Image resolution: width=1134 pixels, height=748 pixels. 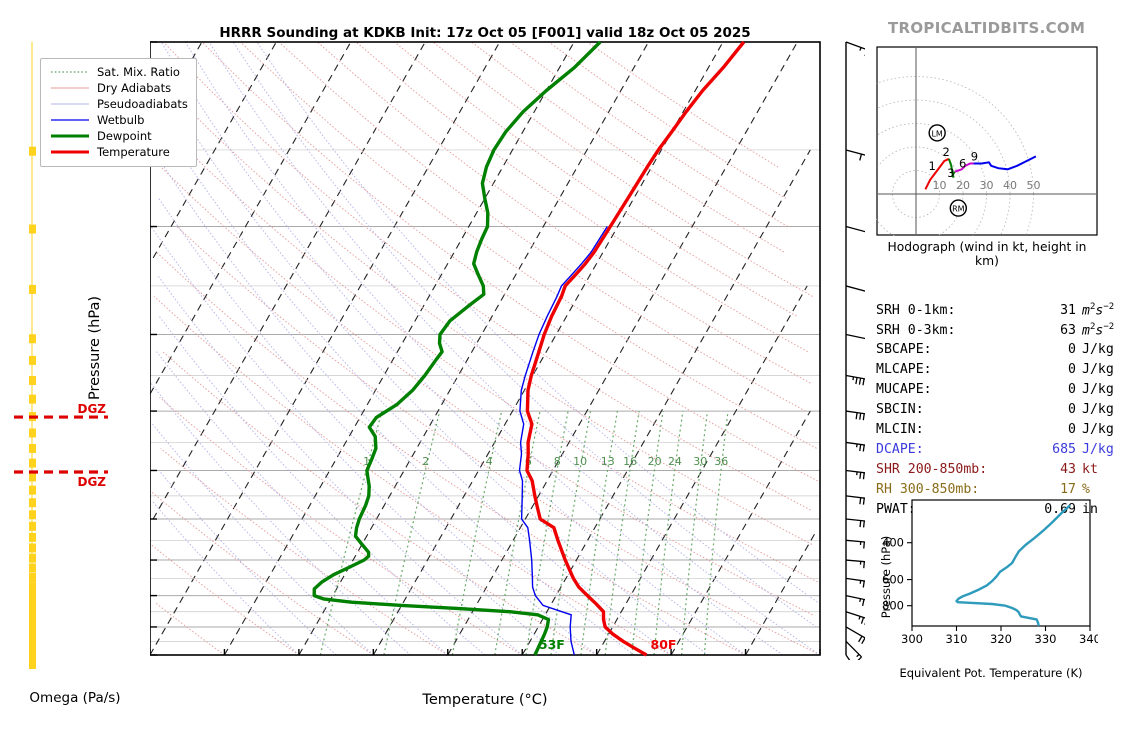 I want to click on dgz-label: DGZ, so click(x=91, y=482).